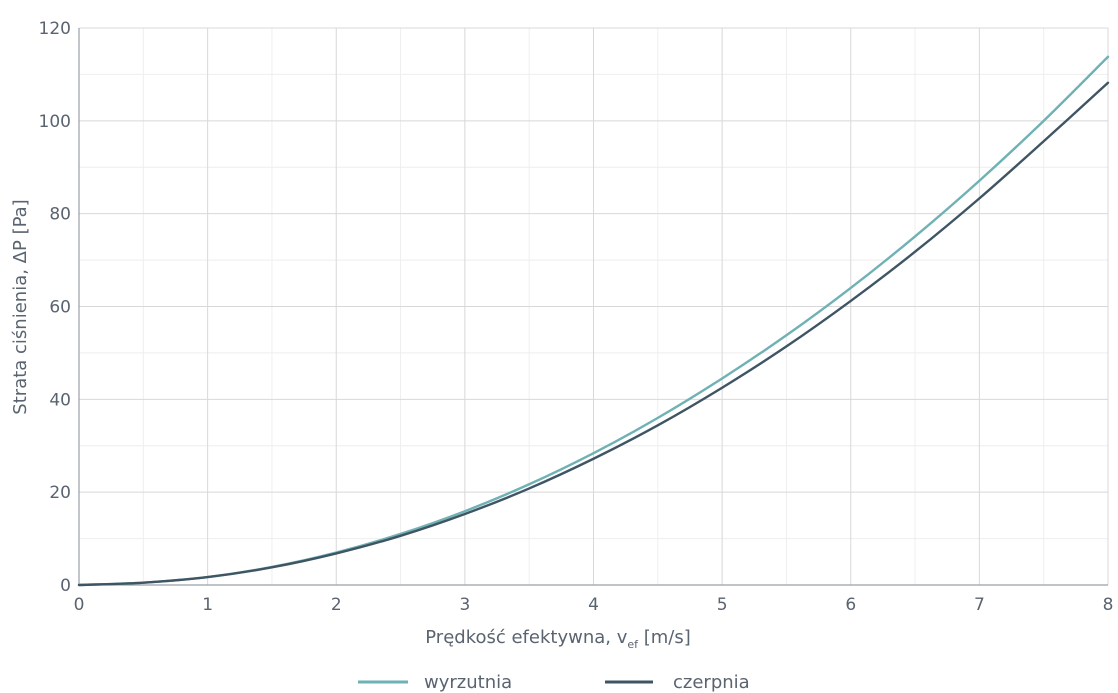 The height and width of the screenshot is (693, 1118). I want to click on x-axis-title-unit: [m/s], so click(664, 637).